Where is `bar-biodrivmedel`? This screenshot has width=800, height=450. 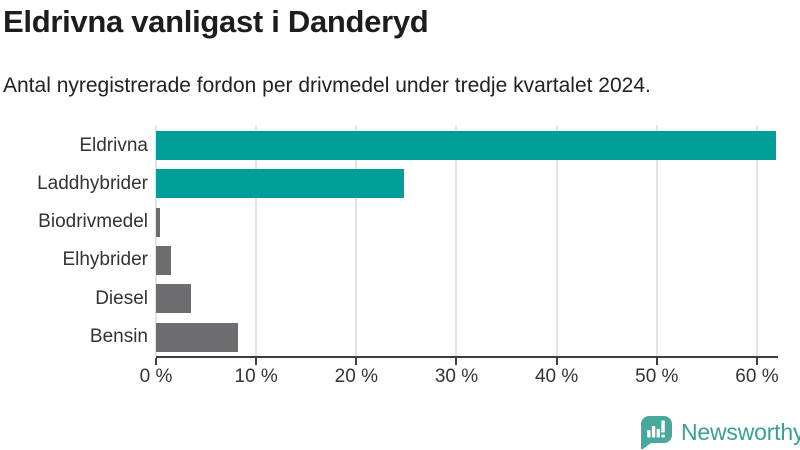
bar-biodrivmedel is located at coordinates (158, 222).